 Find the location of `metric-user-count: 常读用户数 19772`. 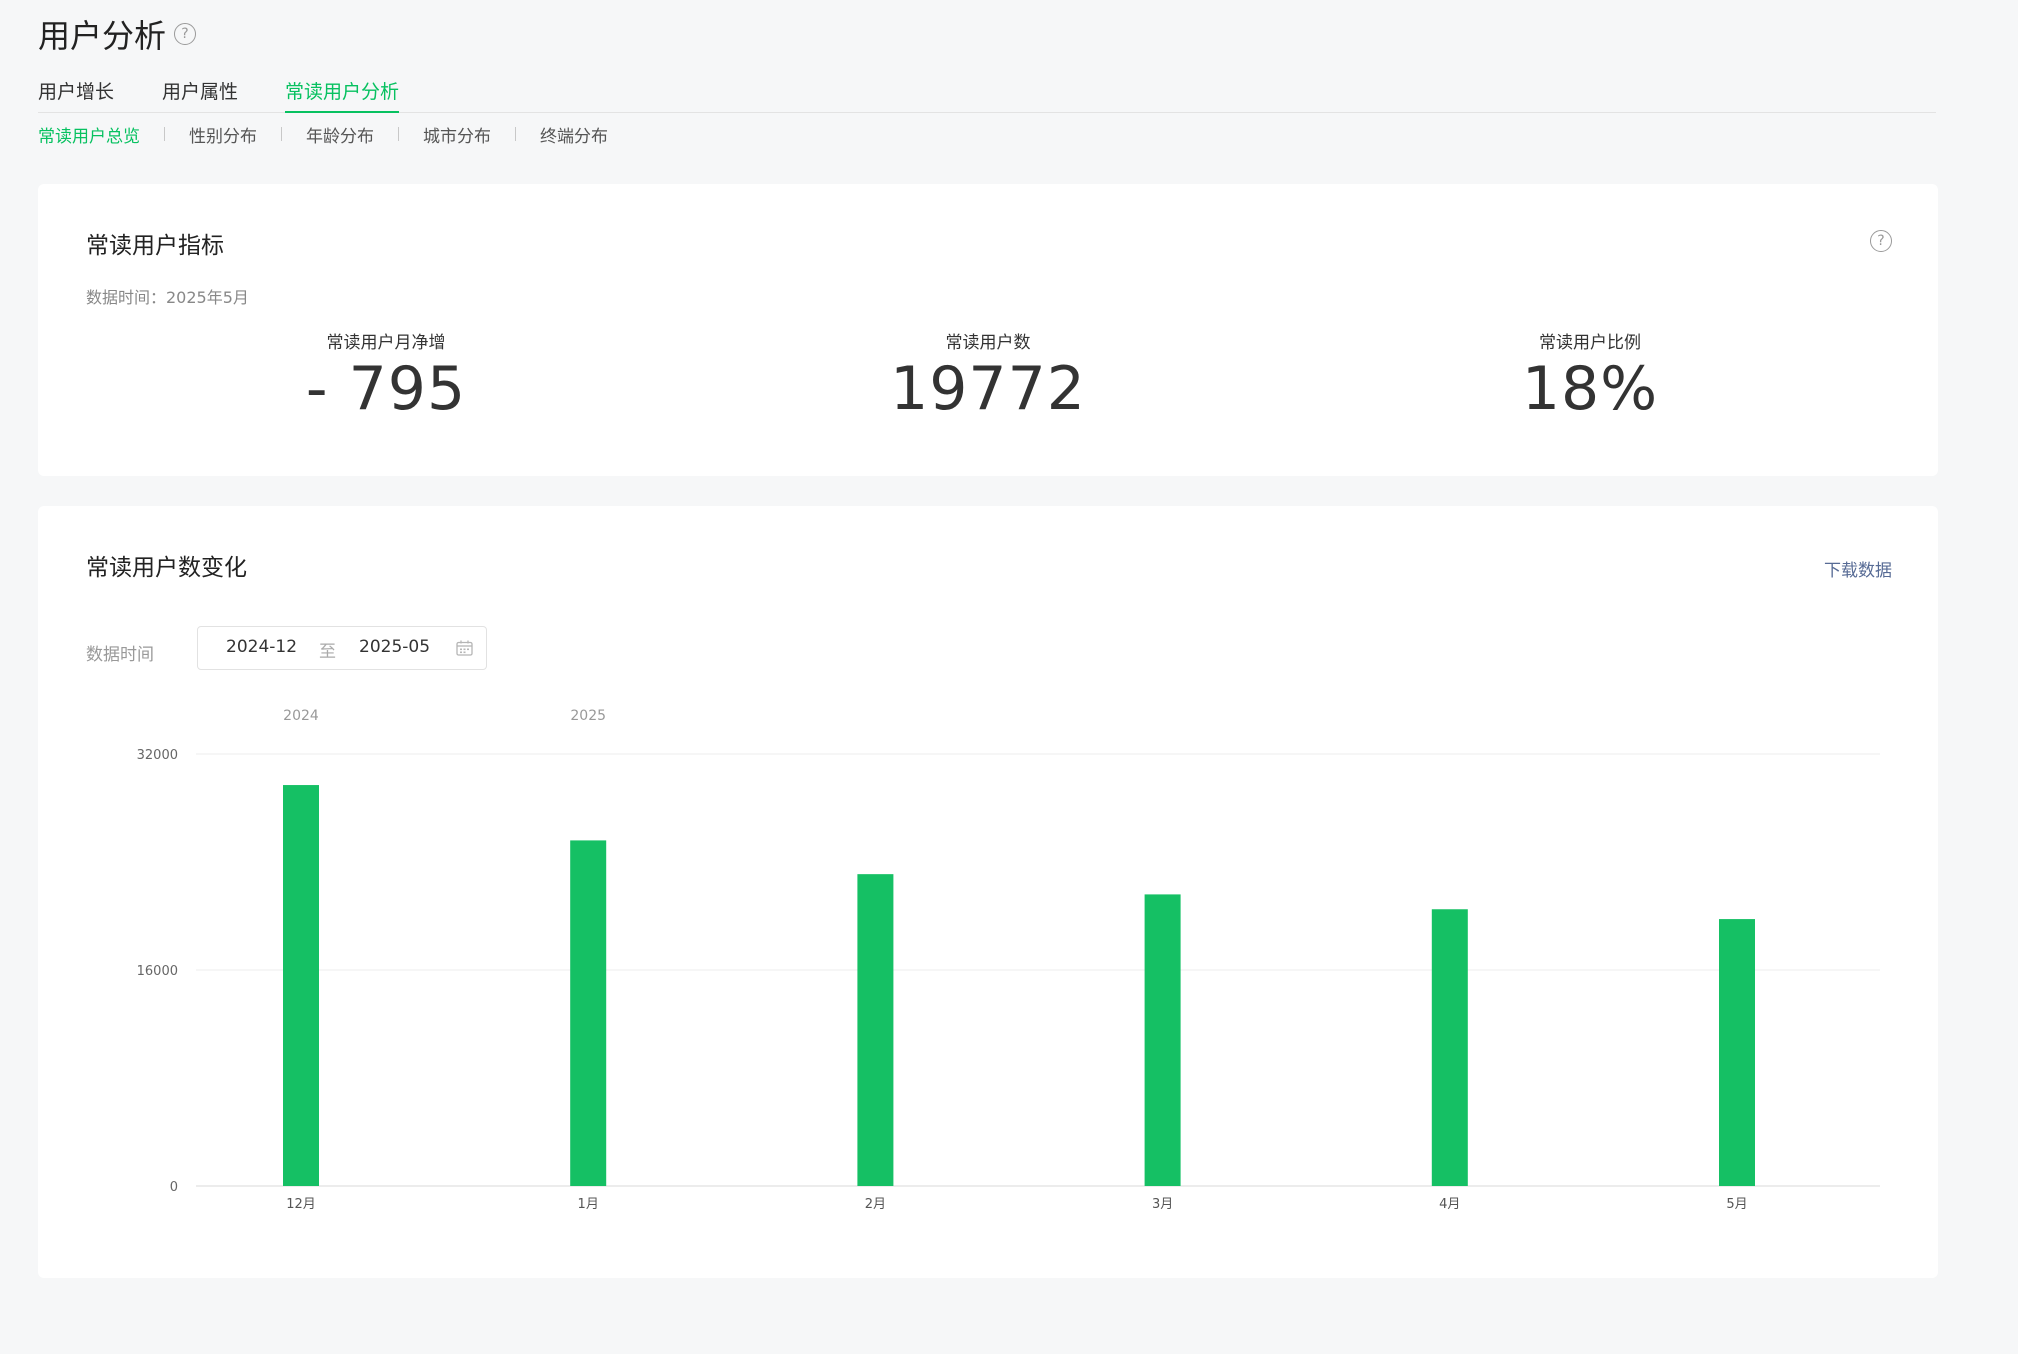

metric-user-count: 常读用户数 19772 is located at coordinates (988, 373).